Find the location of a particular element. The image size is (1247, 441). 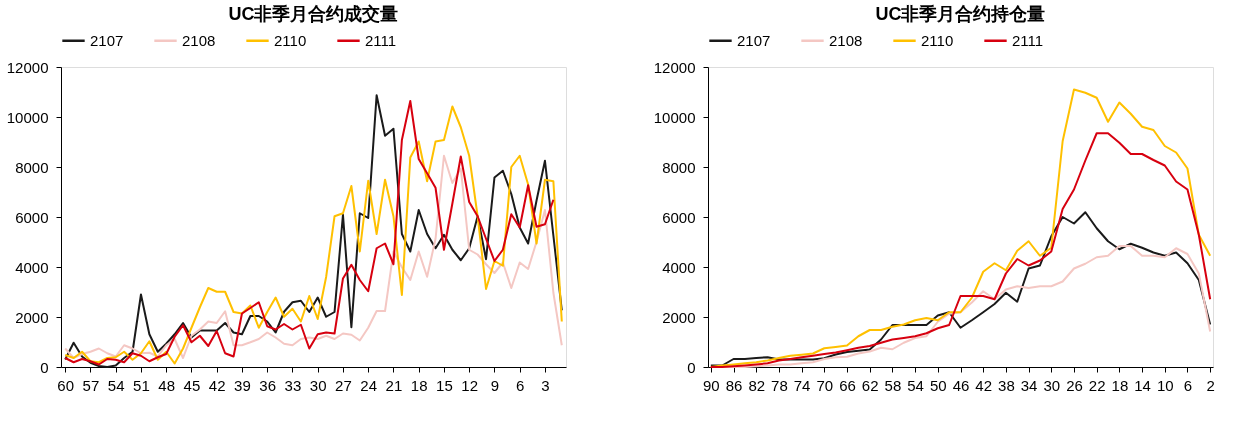

x-tick-label: 70 is located at coordinates (825, 385).